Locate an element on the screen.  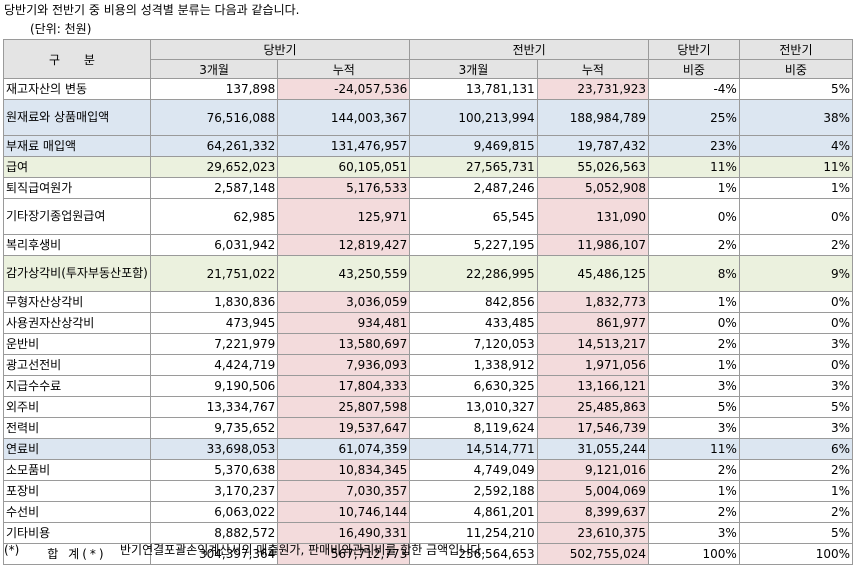
current-share: 3% is located at coordinates (694, 386).